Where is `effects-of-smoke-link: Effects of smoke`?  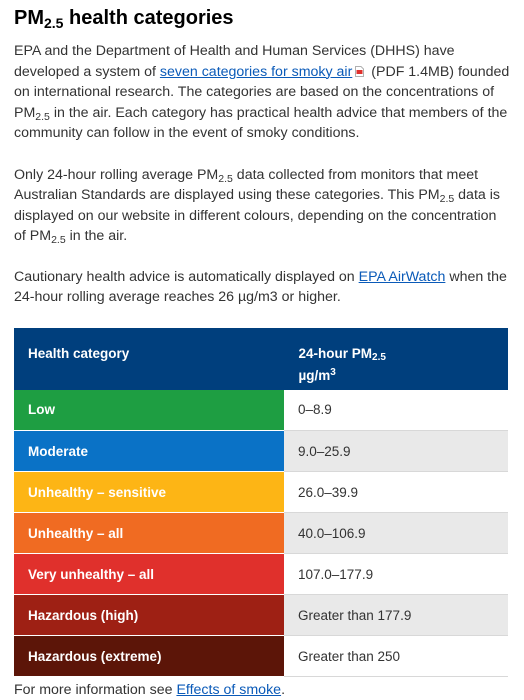
effects-of-smoke-link: Effects of smoke is located at coordinates (229, 690).